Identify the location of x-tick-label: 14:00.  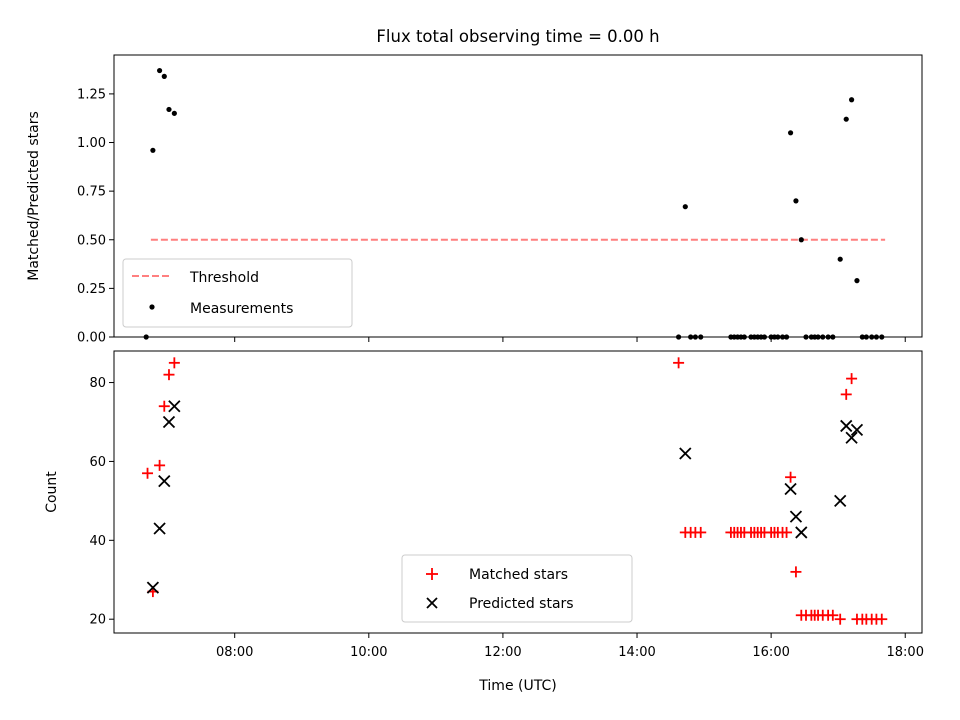
(636, 652).